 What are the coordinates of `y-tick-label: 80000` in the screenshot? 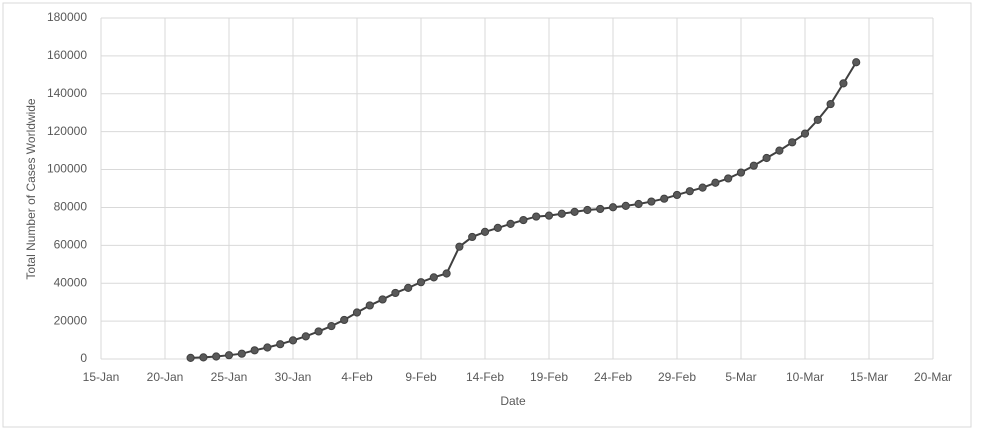 It's located at (71, 207).